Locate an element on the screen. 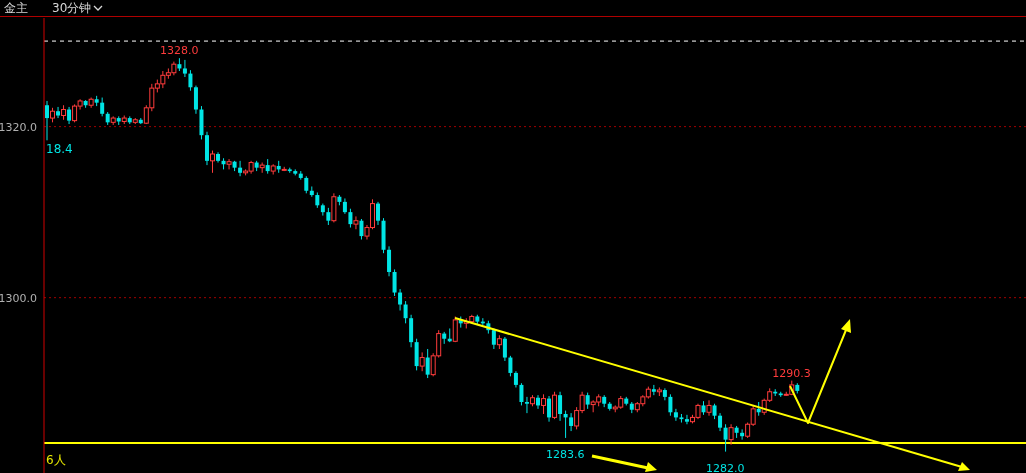  annotation: 1283.6 is located at coordinates (565, 454).